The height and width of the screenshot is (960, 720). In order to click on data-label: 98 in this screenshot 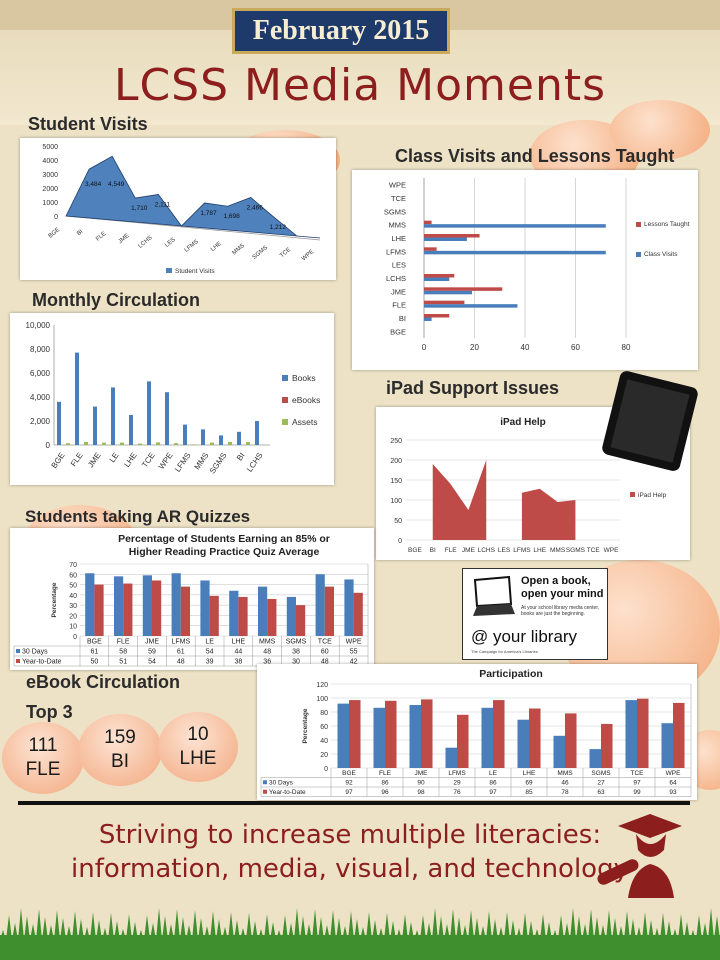, I will do `click(421, 792)`.